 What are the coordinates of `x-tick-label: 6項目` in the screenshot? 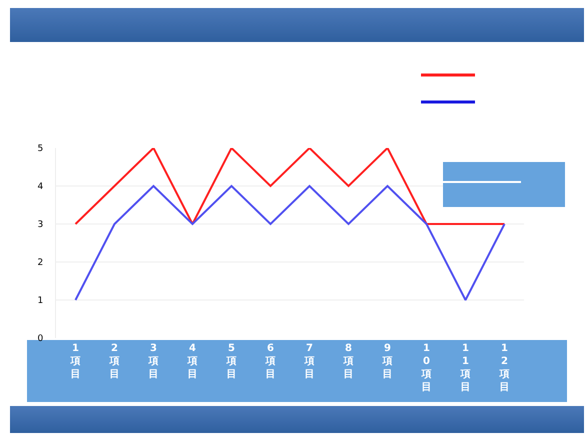 It's located at (270, 361).